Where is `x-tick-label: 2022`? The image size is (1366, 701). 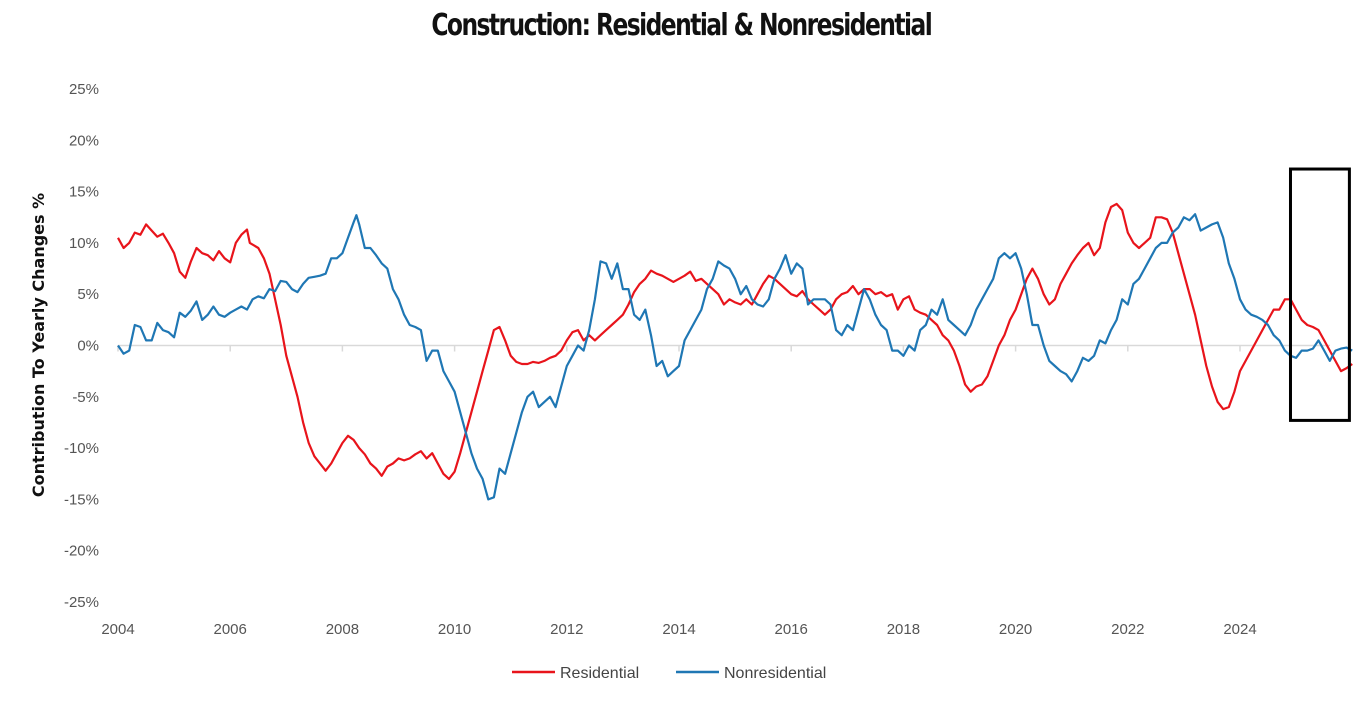
x-tick-label: 2022 is located at coordinates (1127, 629).